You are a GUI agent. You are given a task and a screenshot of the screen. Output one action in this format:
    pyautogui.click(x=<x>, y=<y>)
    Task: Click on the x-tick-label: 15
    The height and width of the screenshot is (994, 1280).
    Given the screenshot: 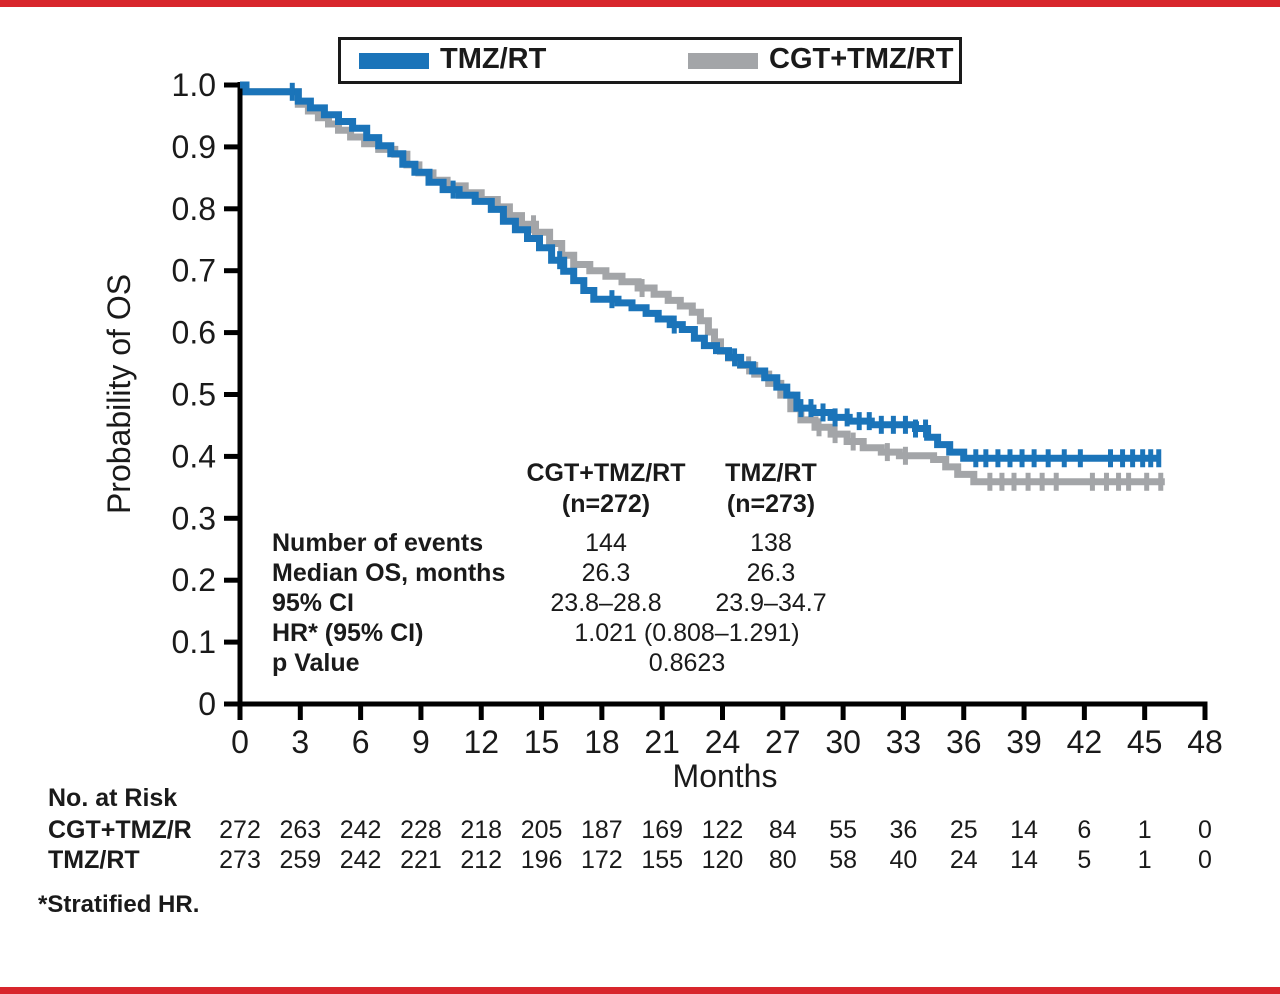 What is the action you would take?
    pyautogui.click(x=542, y=742)
    